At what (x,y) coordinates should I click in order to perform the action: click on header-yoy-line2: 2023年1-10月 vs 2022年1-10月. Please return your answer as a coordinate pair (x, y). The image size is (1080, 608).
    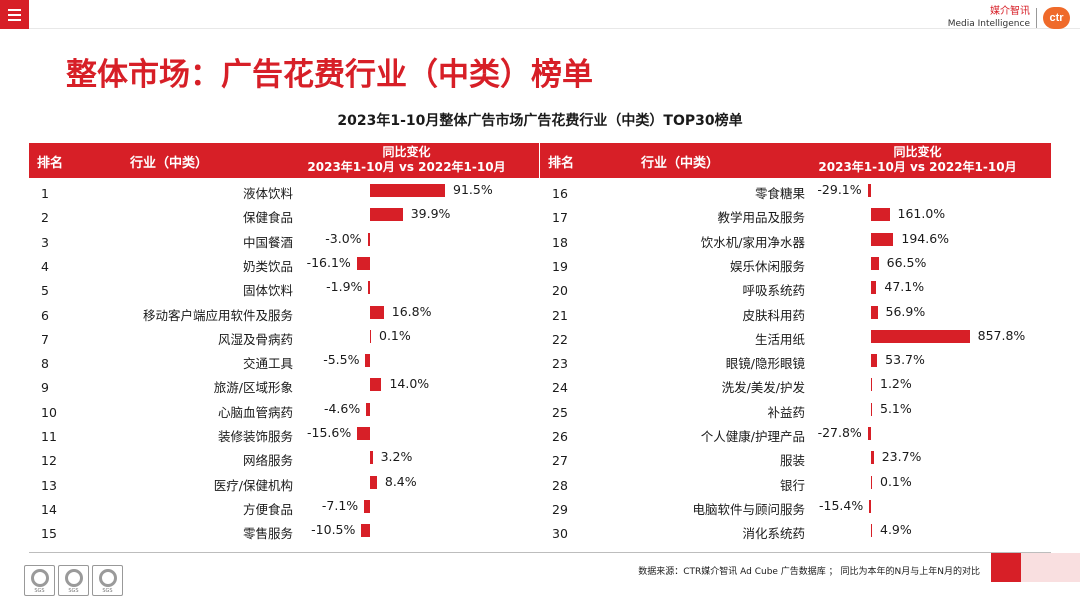
    Looking at the image, I should click on (917, 167).